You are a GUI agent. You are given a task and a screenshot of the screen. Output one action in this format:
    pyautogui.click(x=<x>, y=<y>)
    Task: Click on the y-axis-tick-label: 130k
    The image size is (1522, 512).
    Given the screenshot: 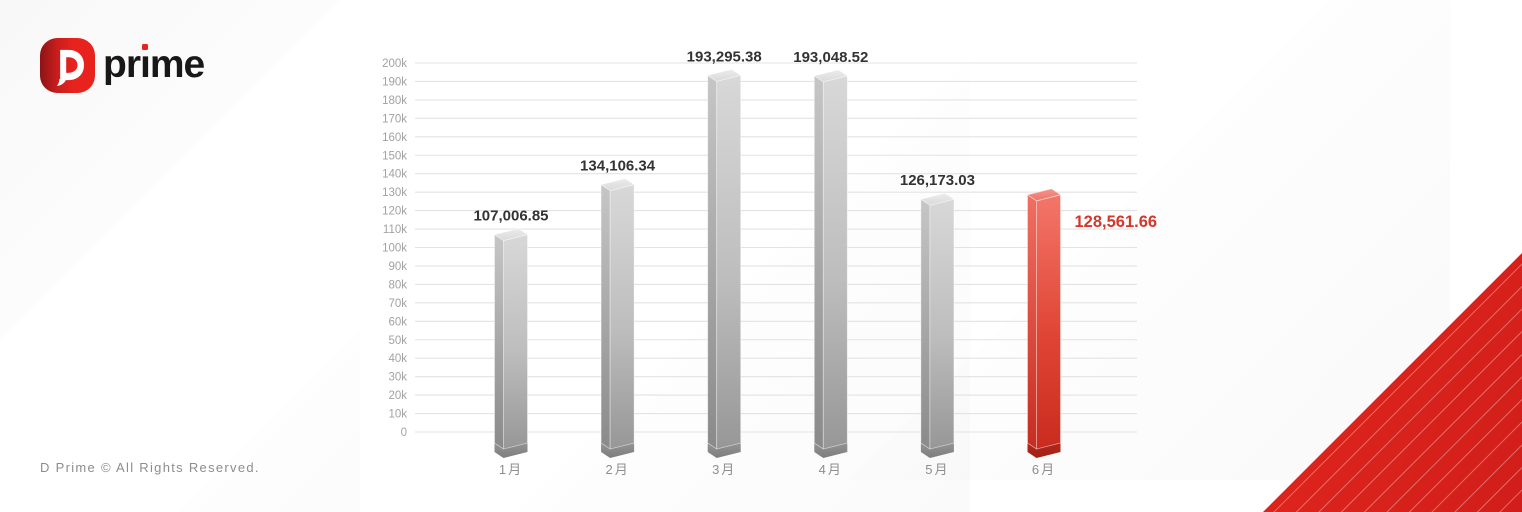 What is the action you would take?
    pyautogui.click(x=394, y=193)
    